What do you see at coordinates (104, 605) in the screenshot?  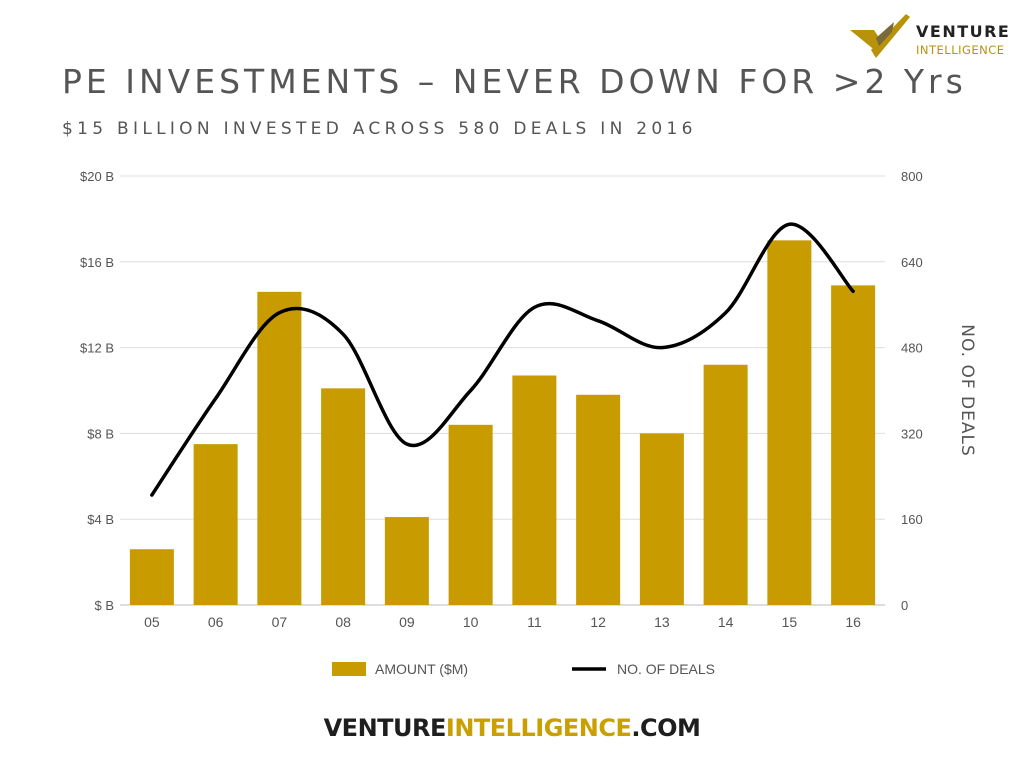 I see `y-left-tick-label: $ B` at bounding box center [104, 605].